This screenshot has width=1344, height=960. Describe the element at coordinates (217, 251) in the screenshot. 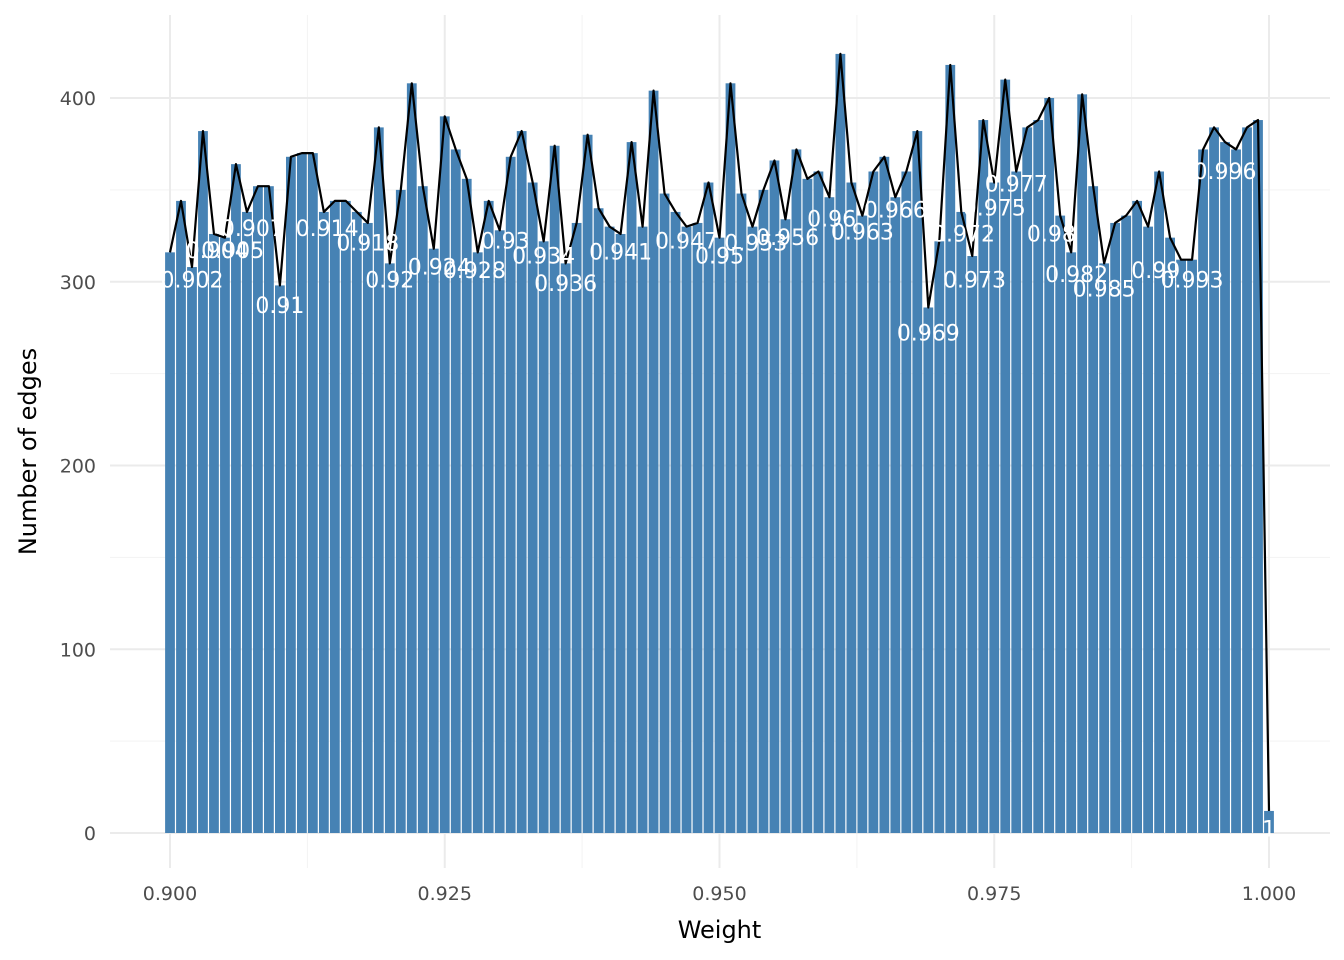

I see `bar-value-label: 0.904` at that location.